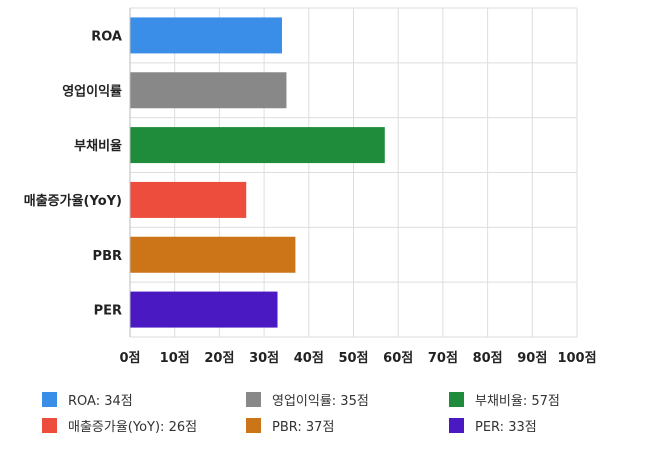 This screenshot has height=450, width=650. What do you see at coordinates (488, 358) in the screenshot?
I see `x-tick-label: 80점` at bounding box center [488, 358].